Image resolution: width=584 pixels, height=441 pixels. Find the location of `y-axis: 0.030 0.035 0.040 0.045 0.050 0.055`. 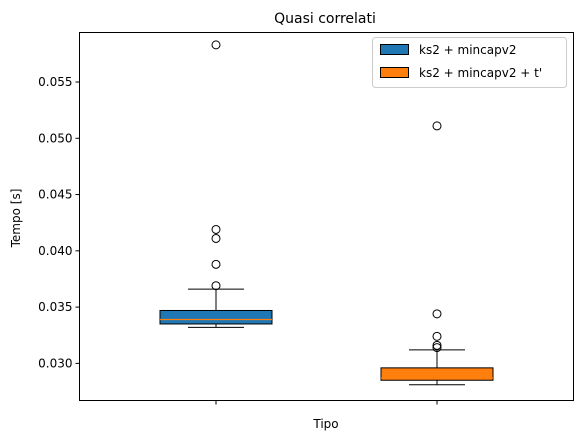

y-axis: 0.030 0.035 0.040 0.045 0.050 0.055 is located at coordinates (59, 222).